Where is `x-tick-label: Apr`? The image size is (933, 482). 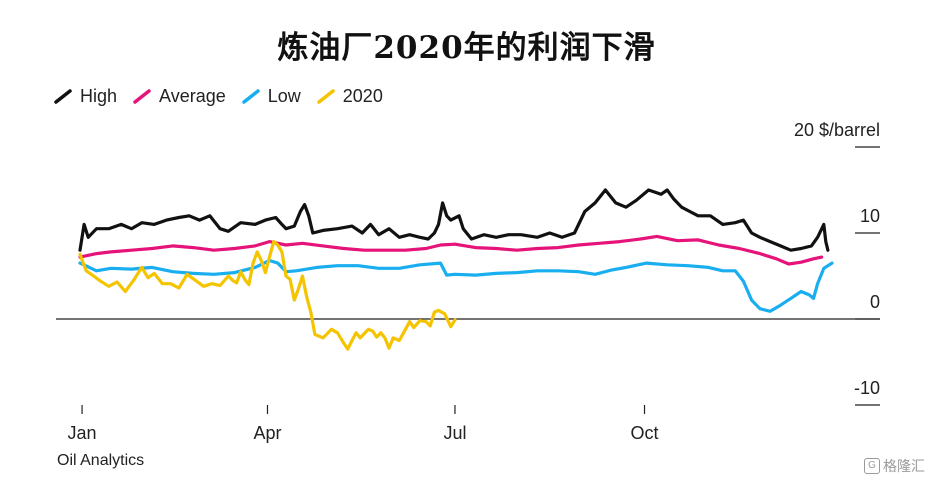
x-tick-label: Apr is located at coordinates (267, 433).